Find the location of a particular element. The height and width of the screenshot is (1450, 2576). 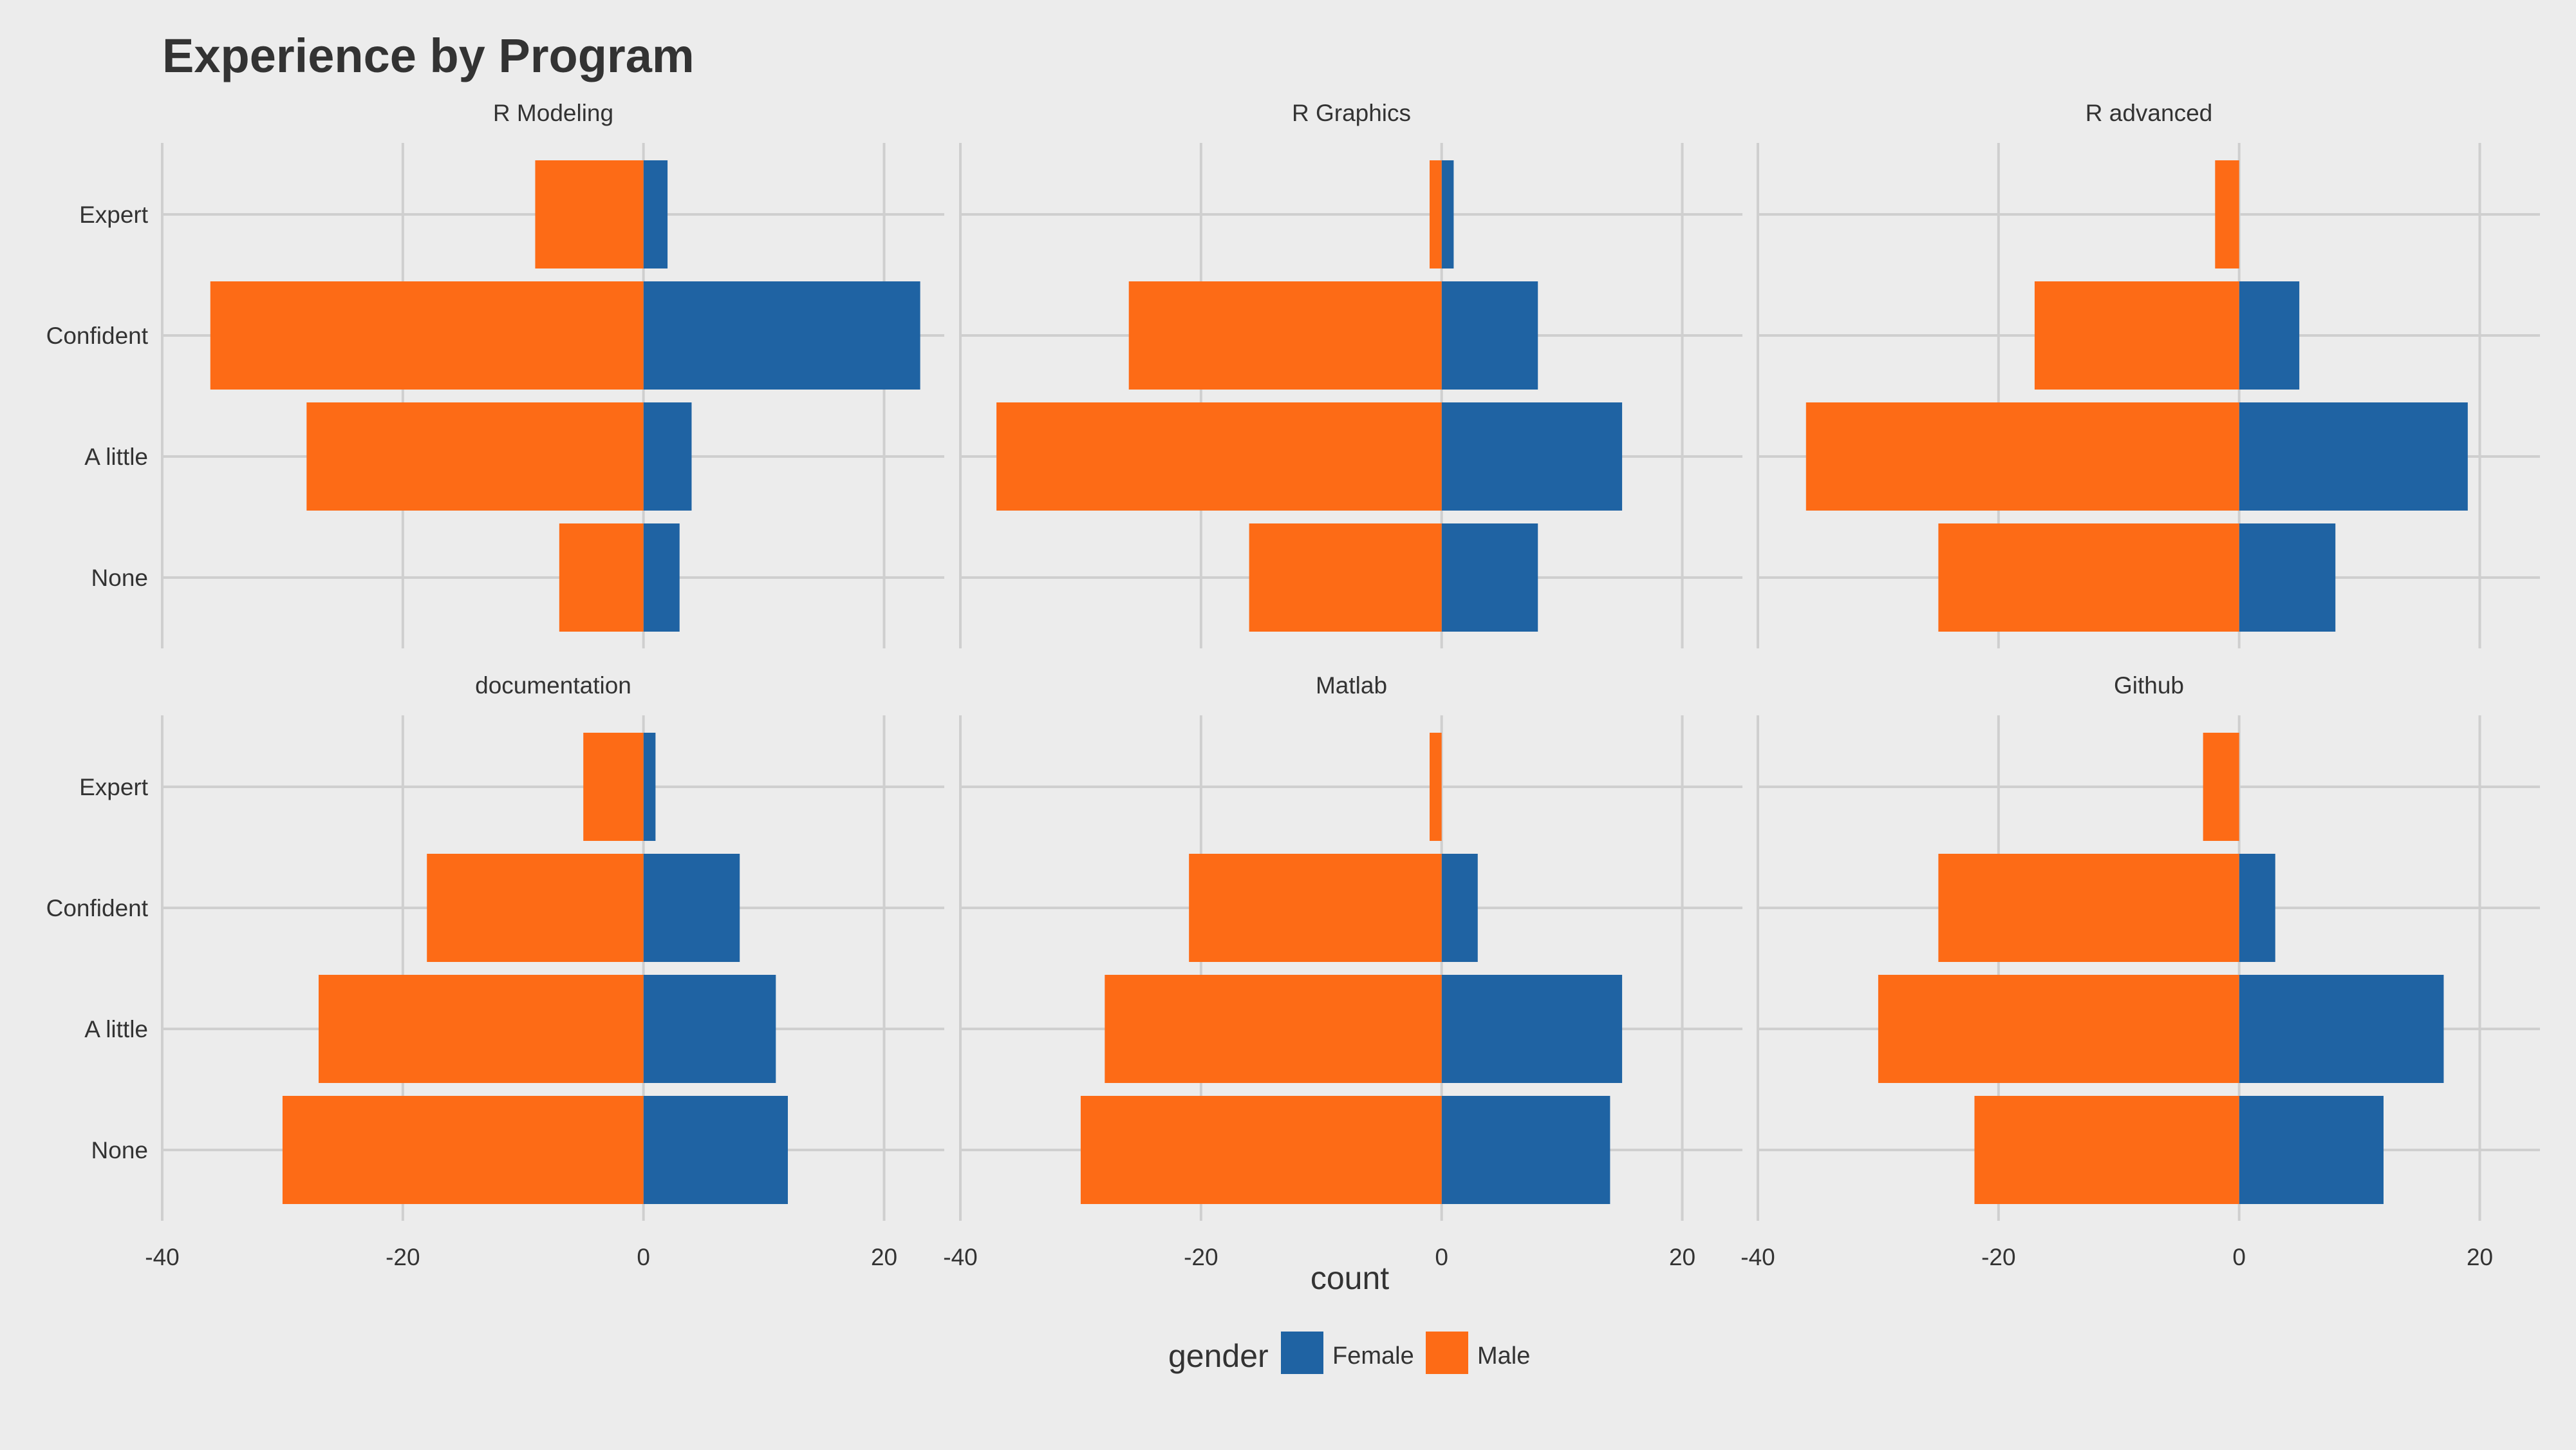

legend-swatch-female is located at coordinates (1302, 1353).